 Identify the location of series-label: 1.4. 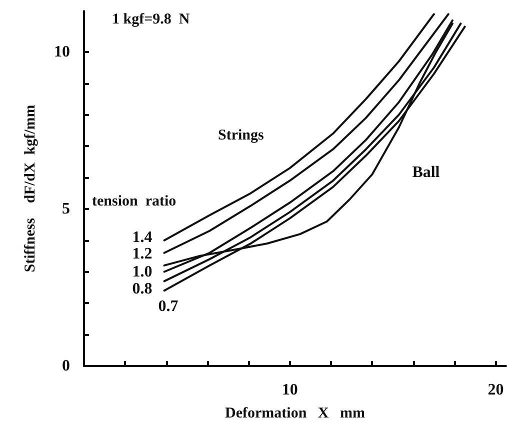
(142, 237).